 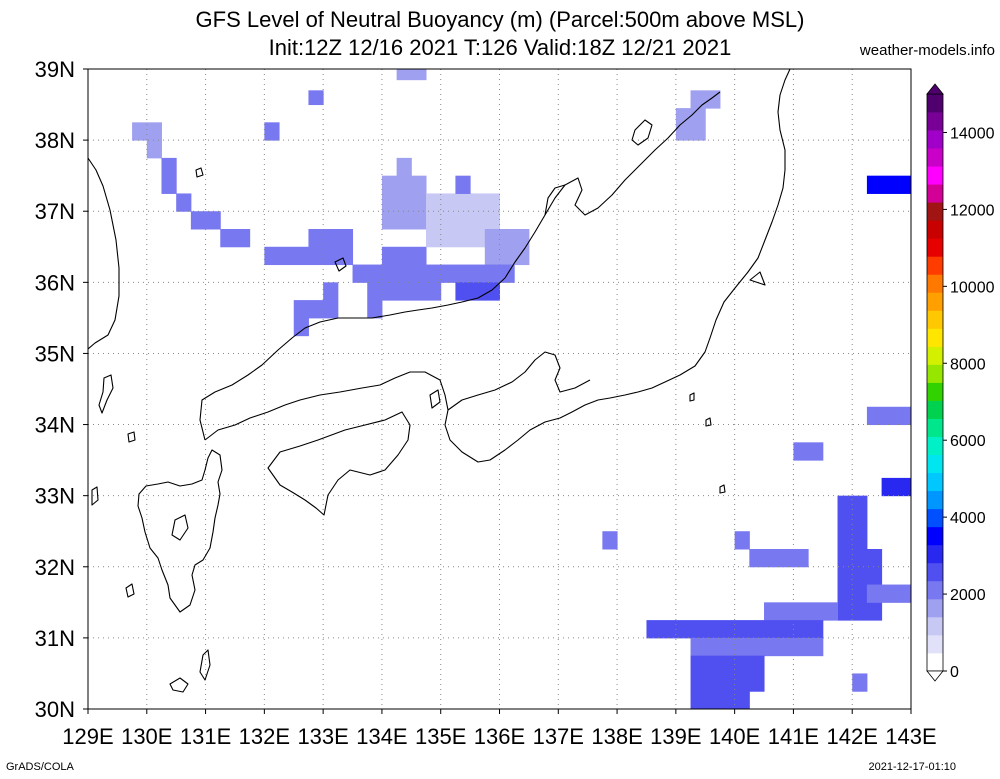 What do you see at coordinates (322, 736) in the screenshot?
I see `lon-tick-label: 133E` at bounding box center [322, 736].